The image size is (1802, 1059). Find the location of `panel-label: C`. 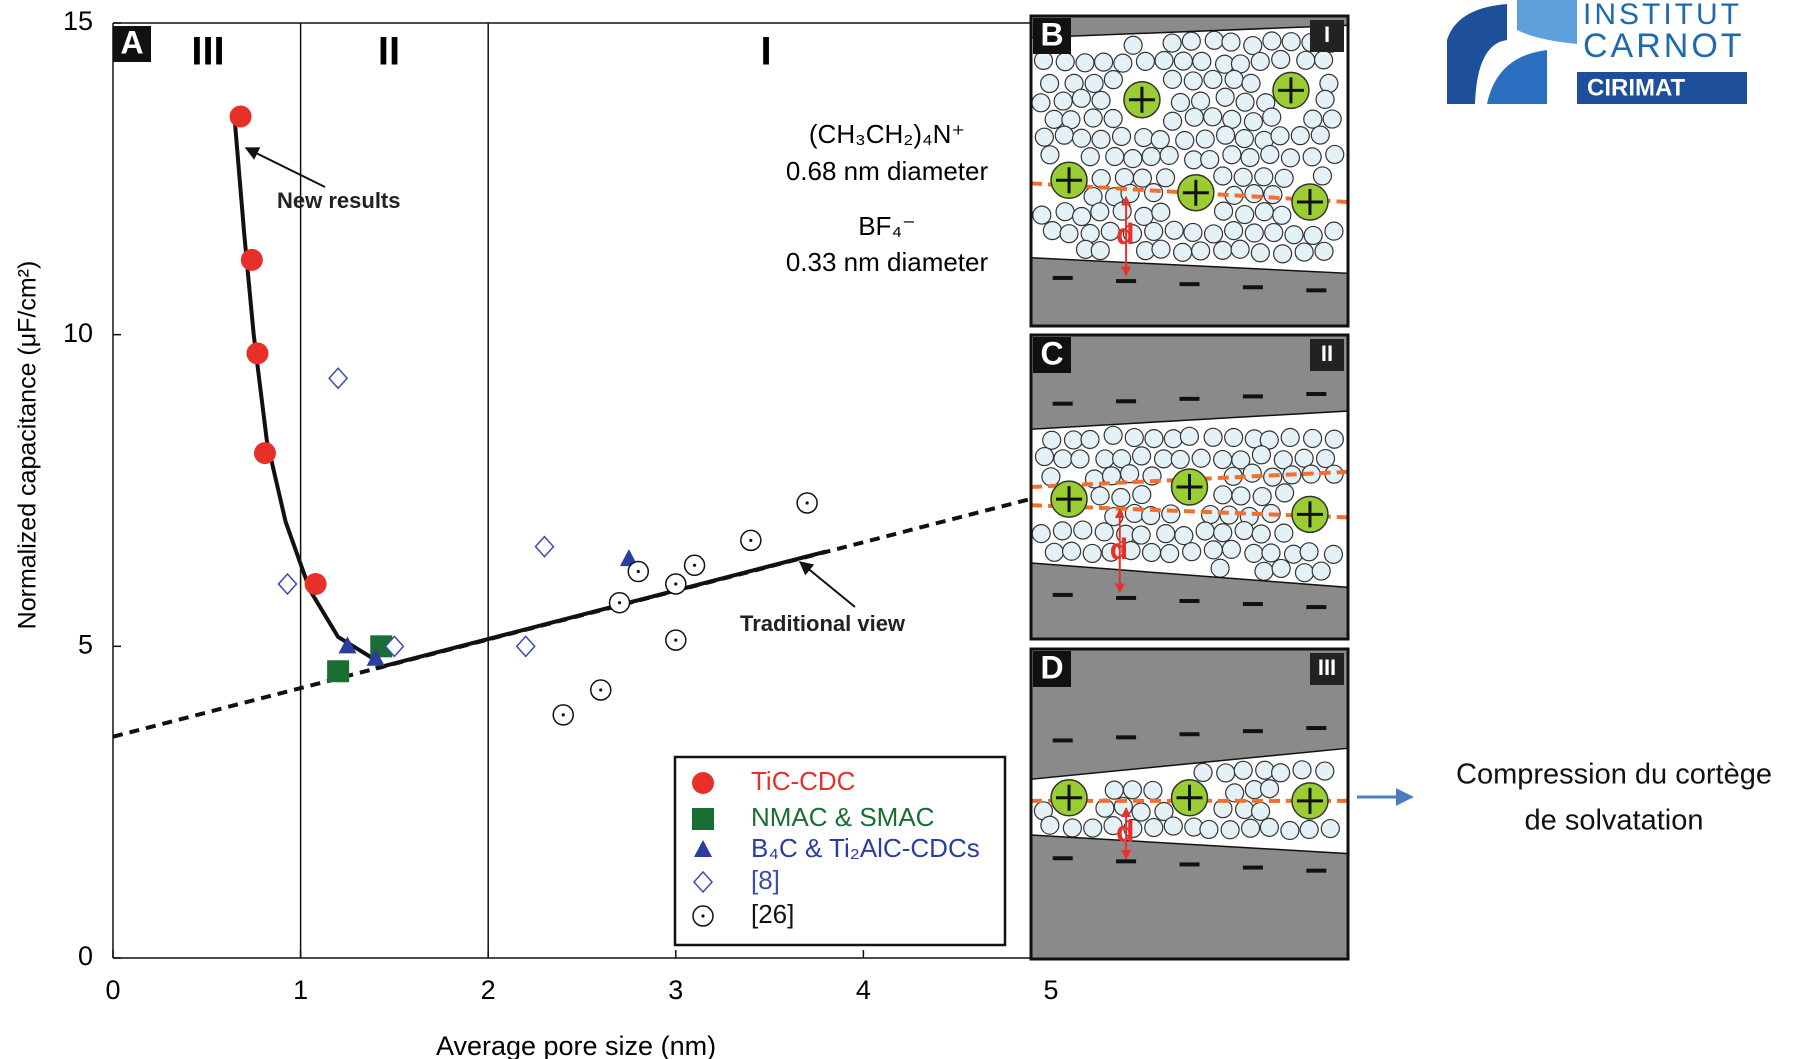

panel-label: C is located at coordinates (1051, 353).